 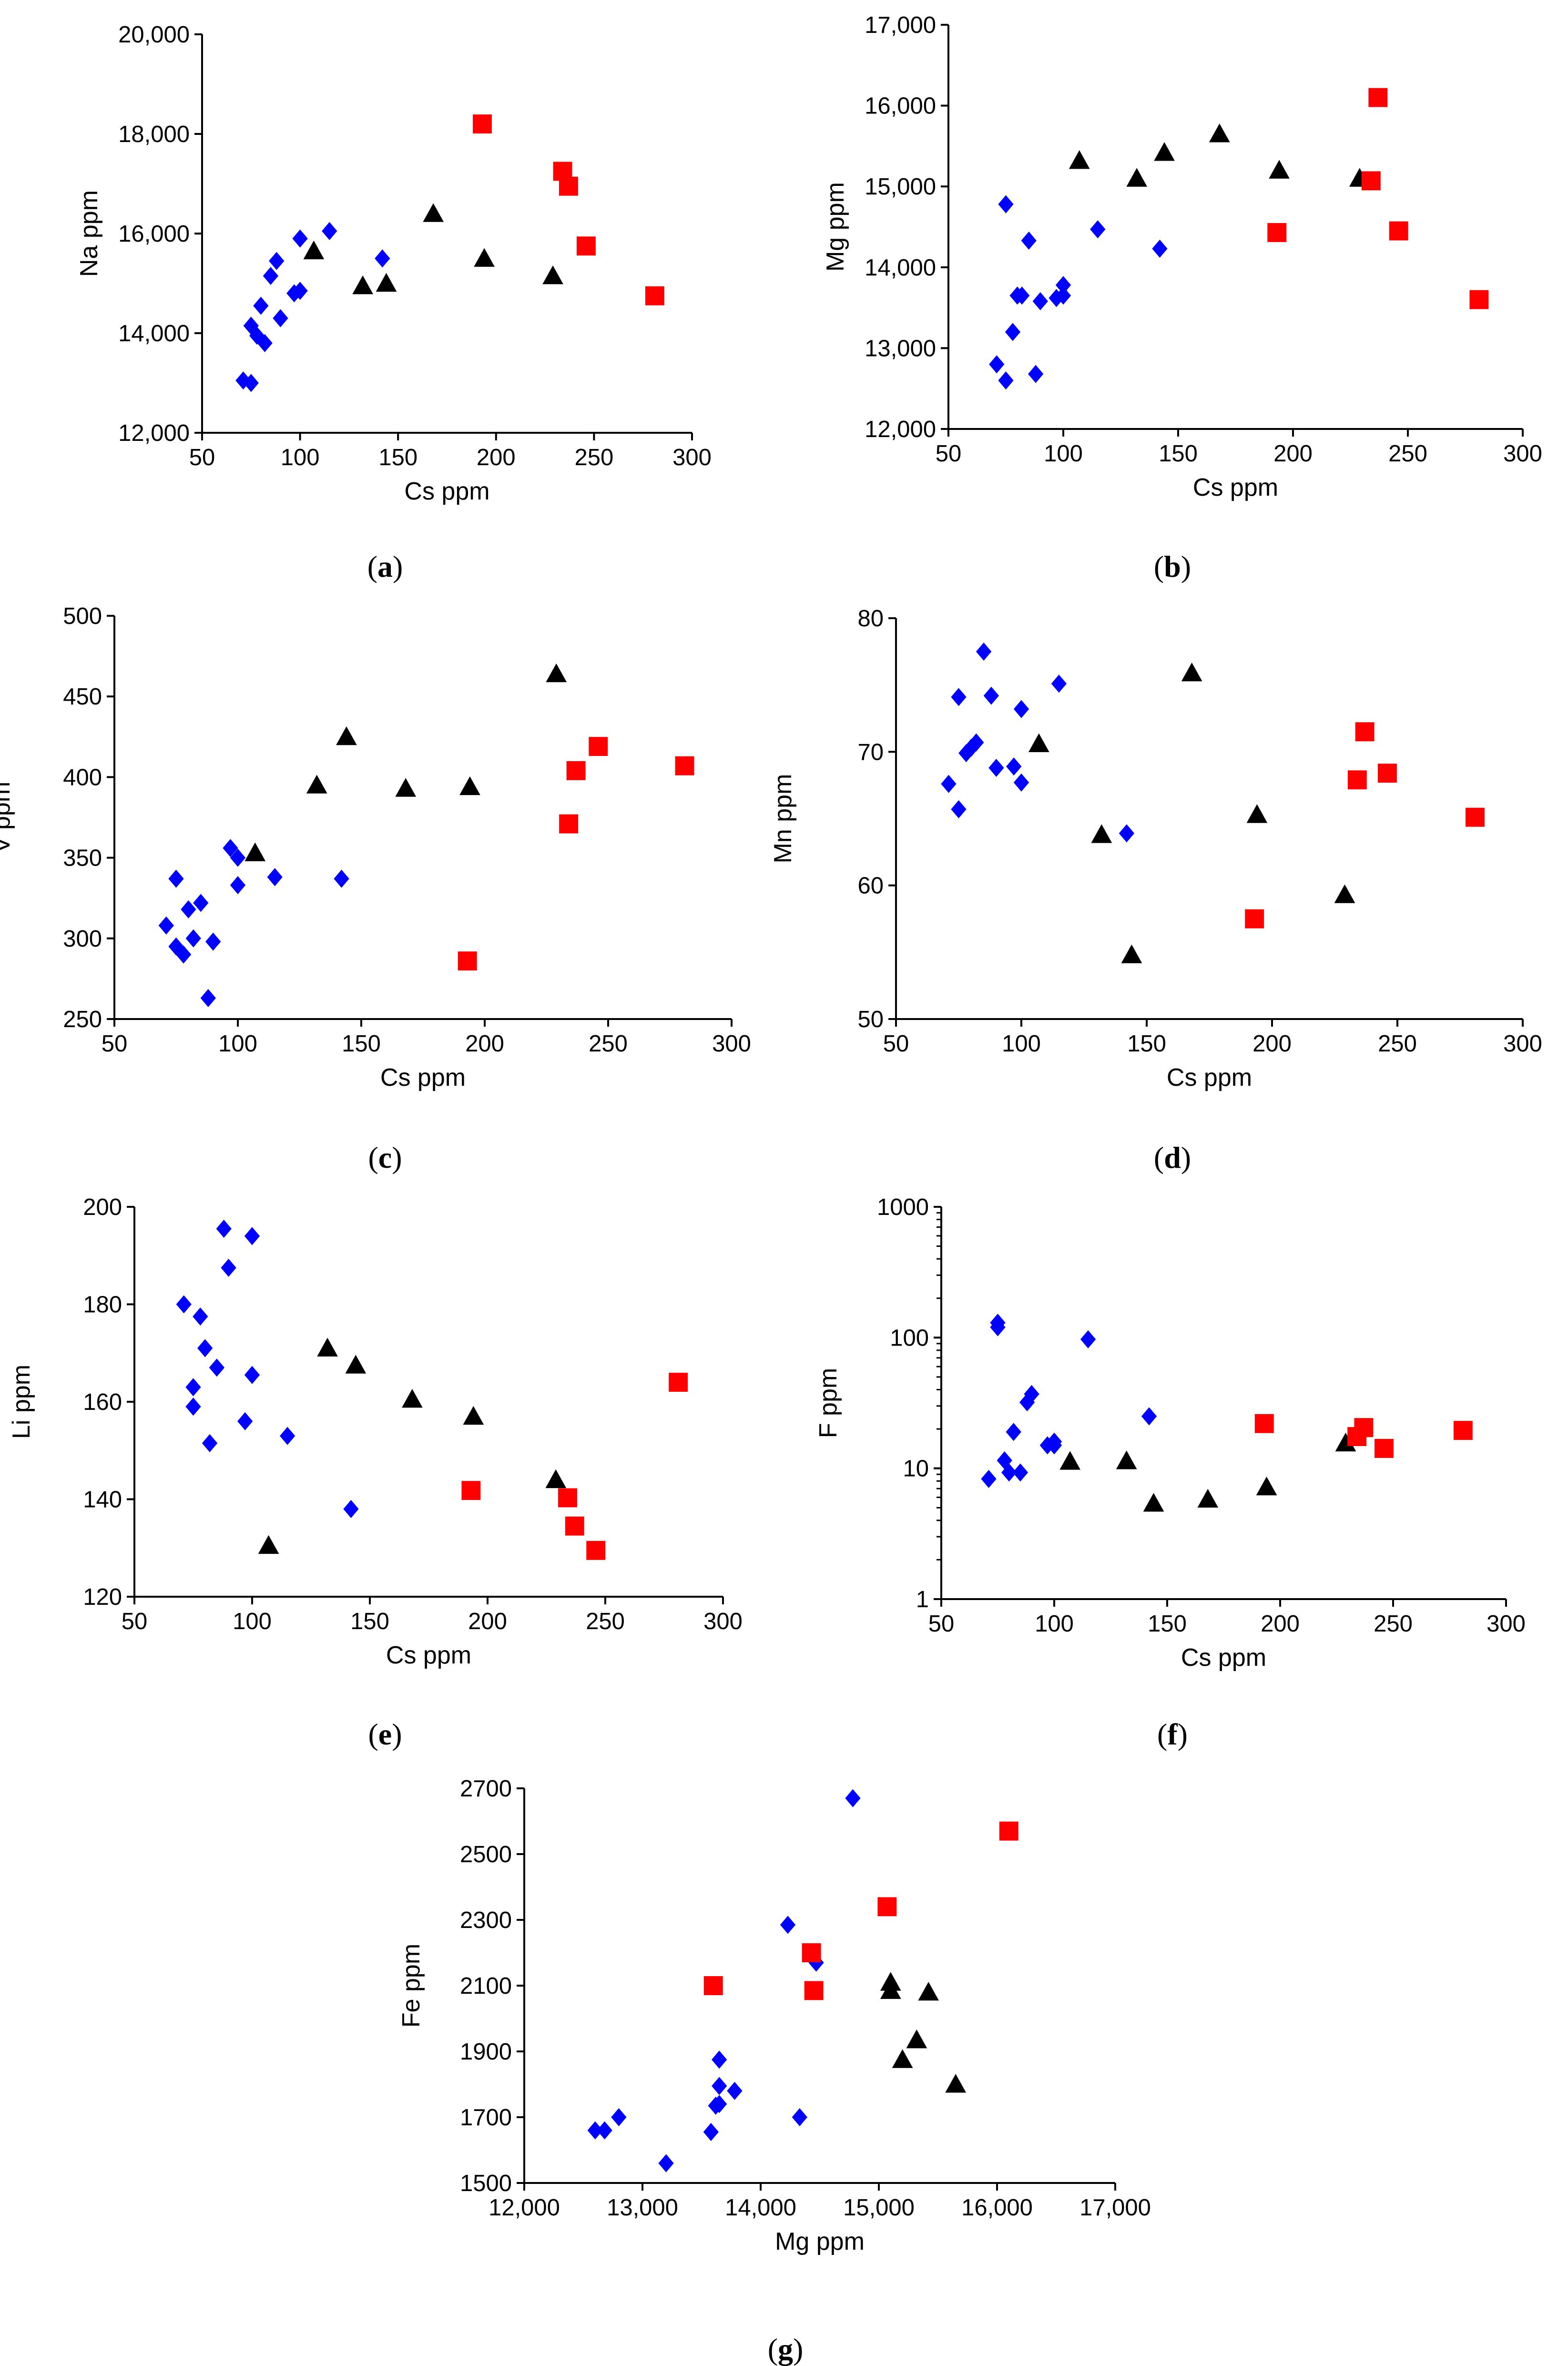 What do you see at coordinates (154, 35) in the screenshot?
I see `y-tick-label: 20,000` at bounding box center [154, 35].